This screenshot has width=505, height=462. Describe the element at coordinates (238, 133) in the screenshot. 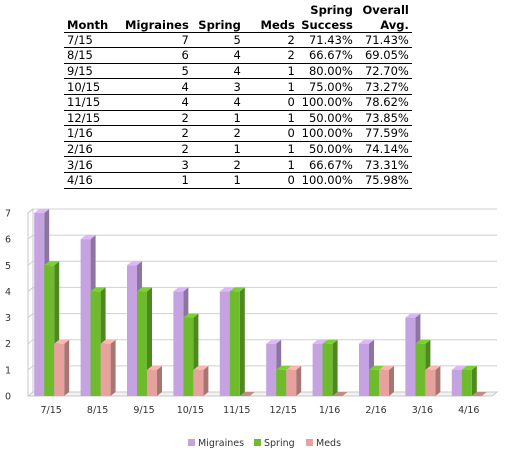

I see `table-row: 1/16 2 2 0 100.00% 77.59%` at that location.